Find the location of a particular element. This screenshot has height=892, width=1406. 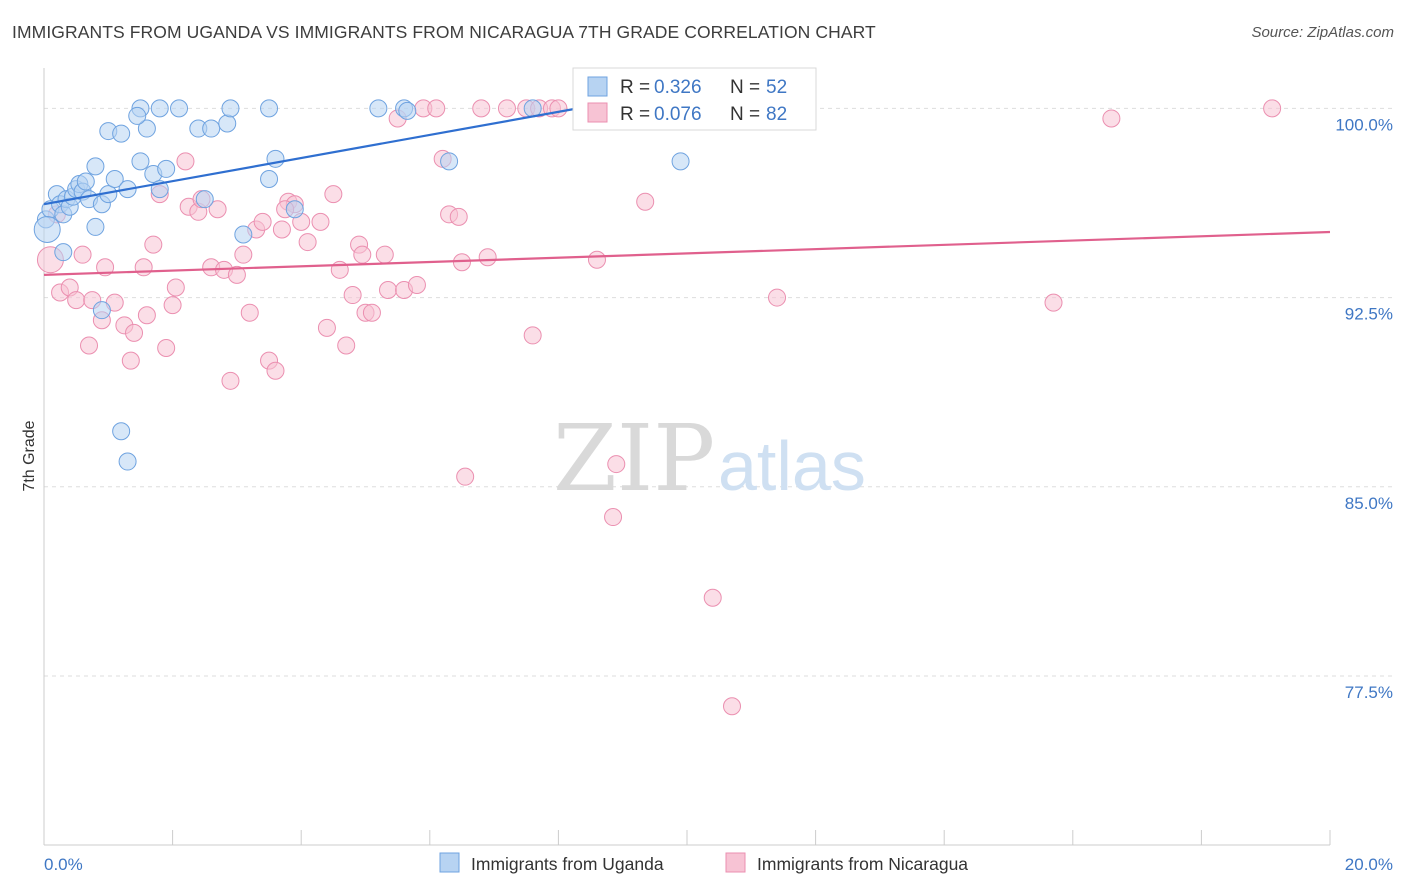

trend-line-nicaragua is located at coordinates (687, 253).